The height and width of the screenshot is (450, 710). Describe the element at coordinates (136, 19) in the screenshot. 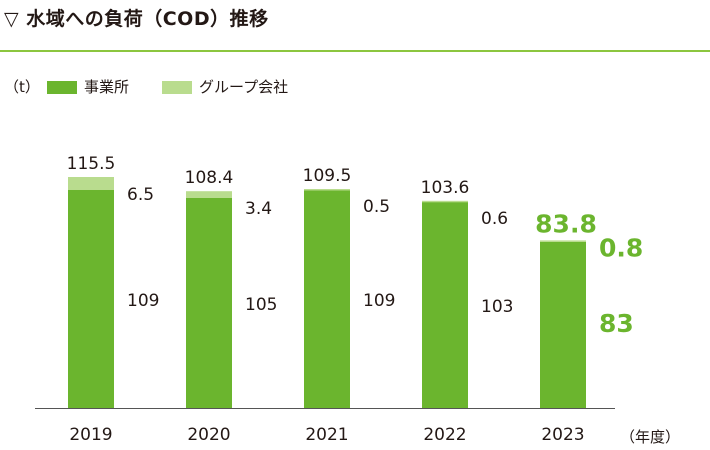

I see `chart-title: ▽ 水域への負荷（COD）推移` at that location.